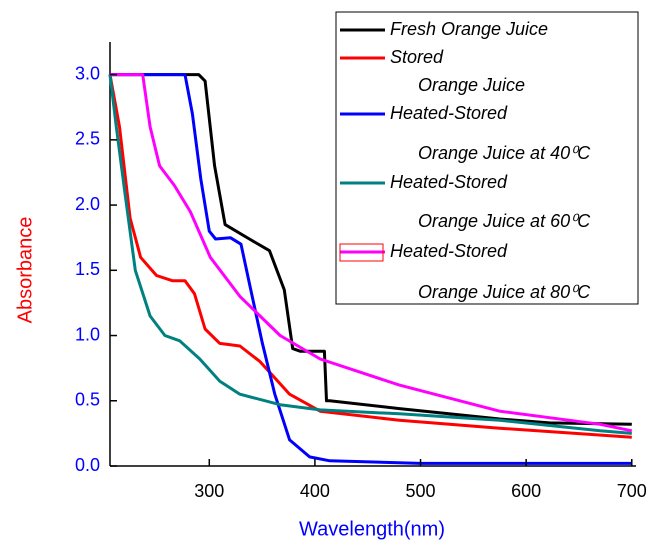 This screenshot has width=654, height=548. Describe the element at coordinates (209, 491) in the screenshot. I see `x-tick-label: 300` at that location.